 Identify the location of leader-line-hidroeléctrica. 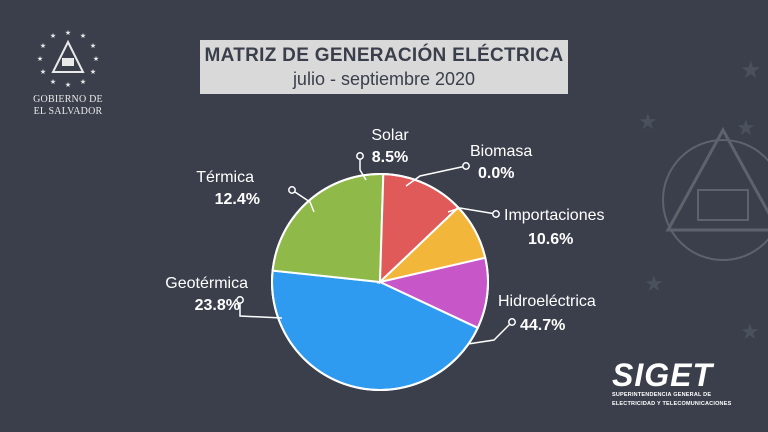
(490, 333).